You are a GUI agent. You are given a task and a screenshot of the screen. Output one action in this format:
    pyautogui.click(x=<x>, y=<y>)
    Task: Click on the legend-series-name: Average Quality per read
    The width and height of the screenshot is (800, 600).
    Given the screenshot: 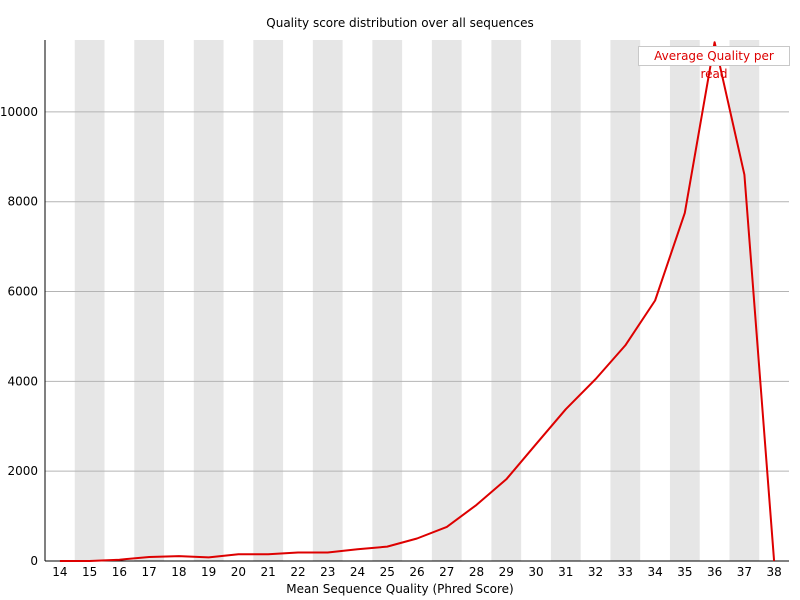 What is the action you would take?
    pyautogui.click(x=714, y=65)
    